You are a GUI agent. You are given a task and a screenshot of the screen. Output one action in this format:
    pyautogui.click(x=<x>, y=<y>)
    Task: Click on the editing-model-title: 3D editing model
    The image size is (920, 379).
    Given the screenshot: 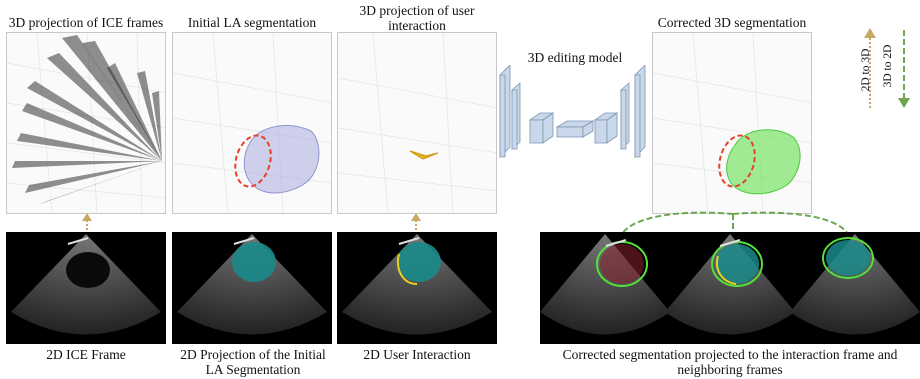 What is the action you would take?
    pyautogui.click(x=575, y=57)
    